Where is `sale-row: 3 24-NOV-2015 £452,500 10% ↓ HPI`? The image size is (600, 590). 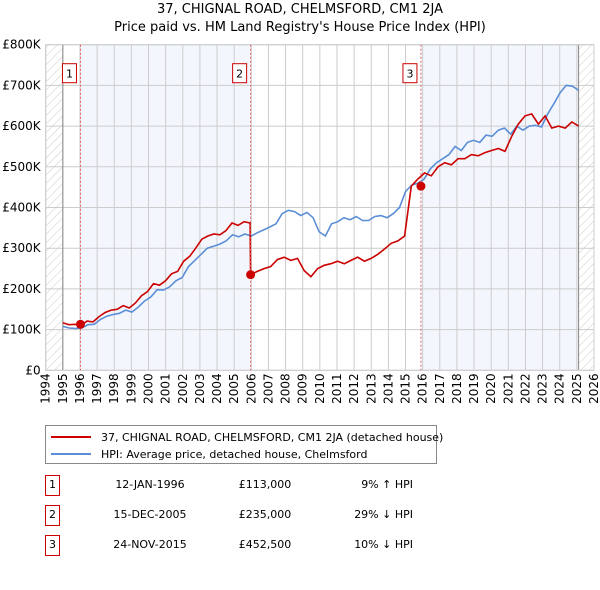 sale-row: 3 24-NOV-2015 £452,500 10% ↓ HPI is located at coordinates (245, 545).